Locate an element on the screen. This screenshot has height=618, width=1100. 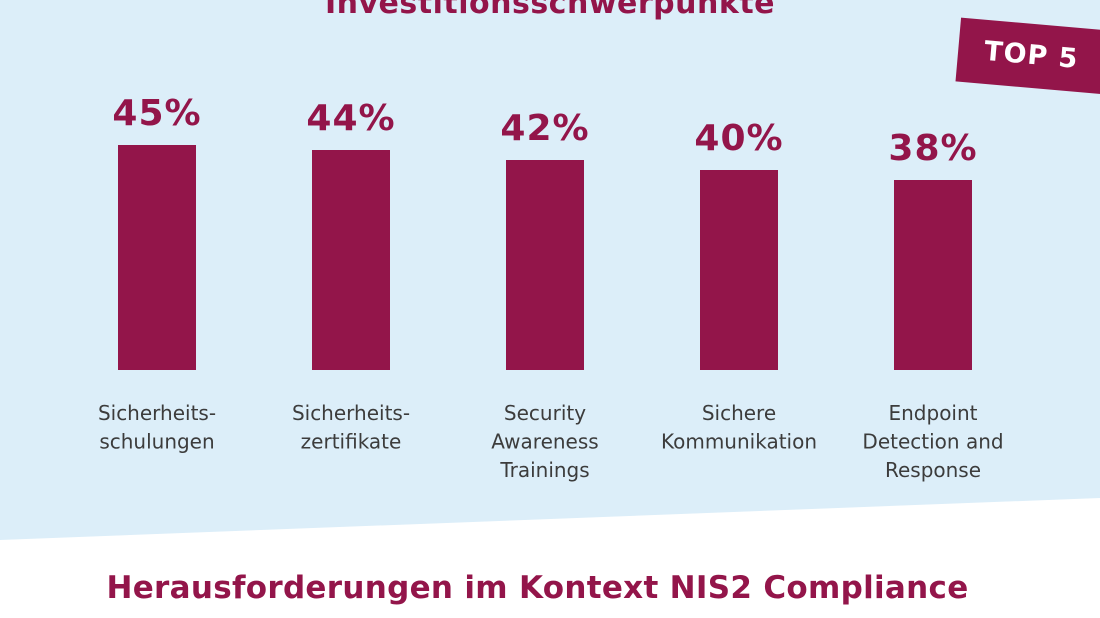
category-label-2: Security Awareness Trainings is located at coordinates (544, 441).